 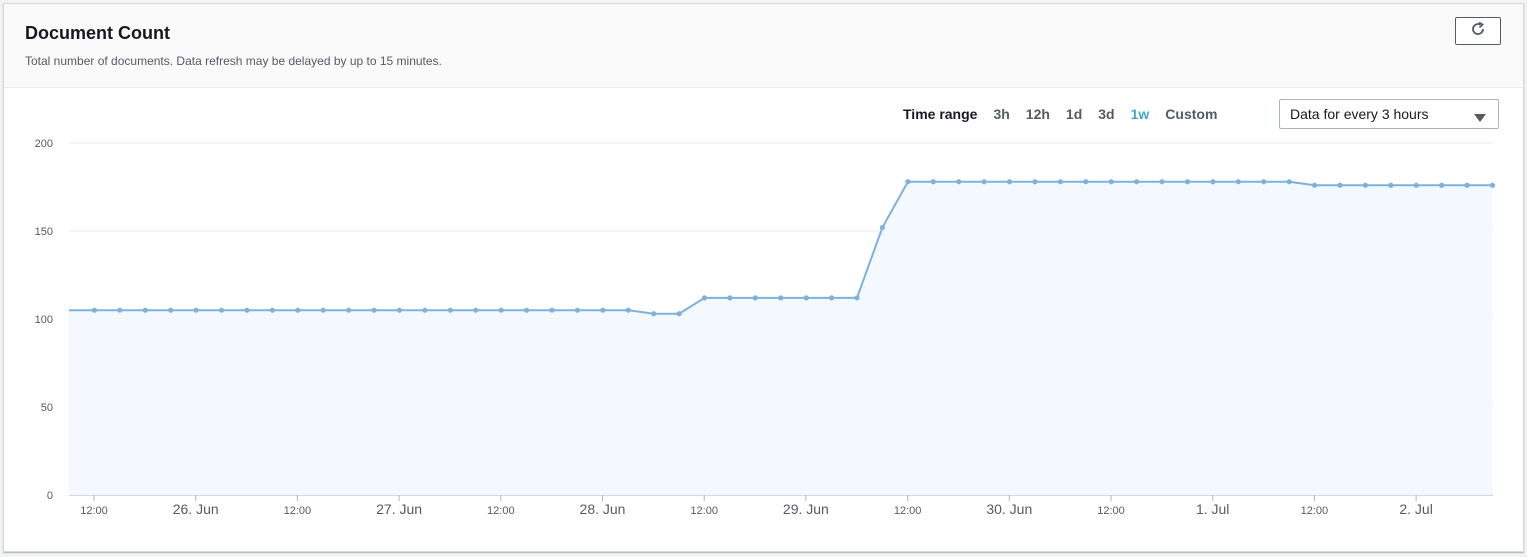 I want to click on x-tick-label: 1. Jul, so click(x=1212, y=509).